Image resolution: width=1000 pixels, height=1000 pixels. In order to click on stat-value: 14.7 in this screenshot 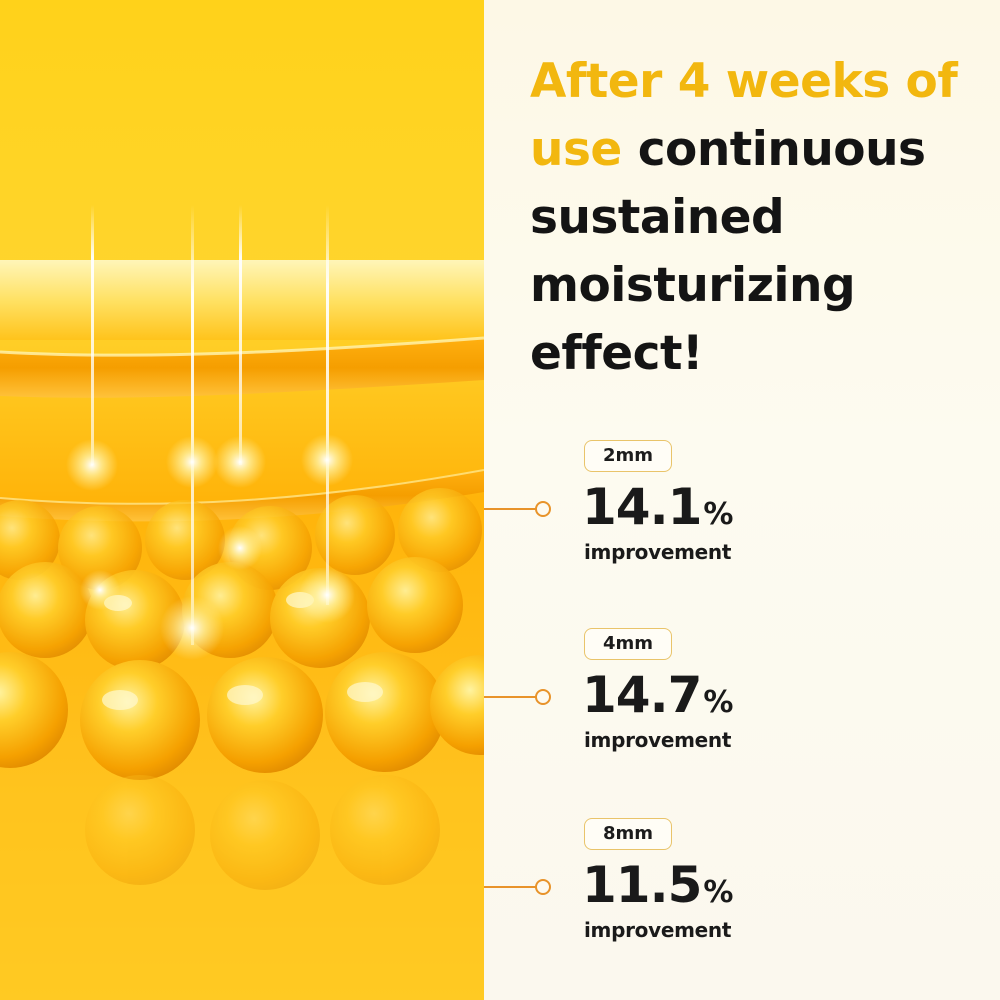, I will do `click(642, 695)`.